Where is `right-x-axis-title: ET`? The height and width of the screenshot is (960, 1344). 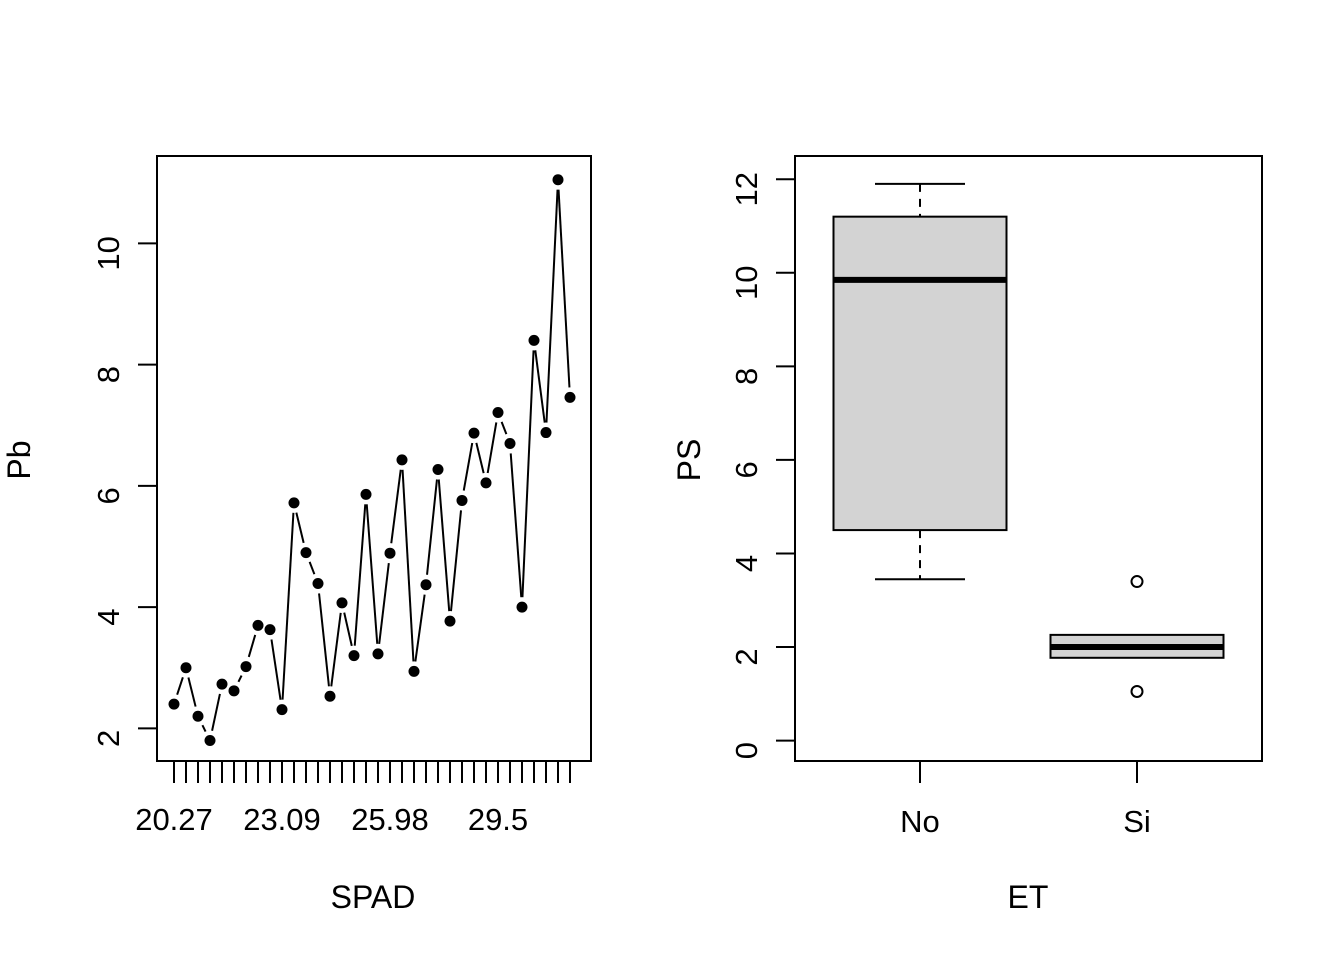
right-x-axis-title: ET is located at coordinates (1028, 897).